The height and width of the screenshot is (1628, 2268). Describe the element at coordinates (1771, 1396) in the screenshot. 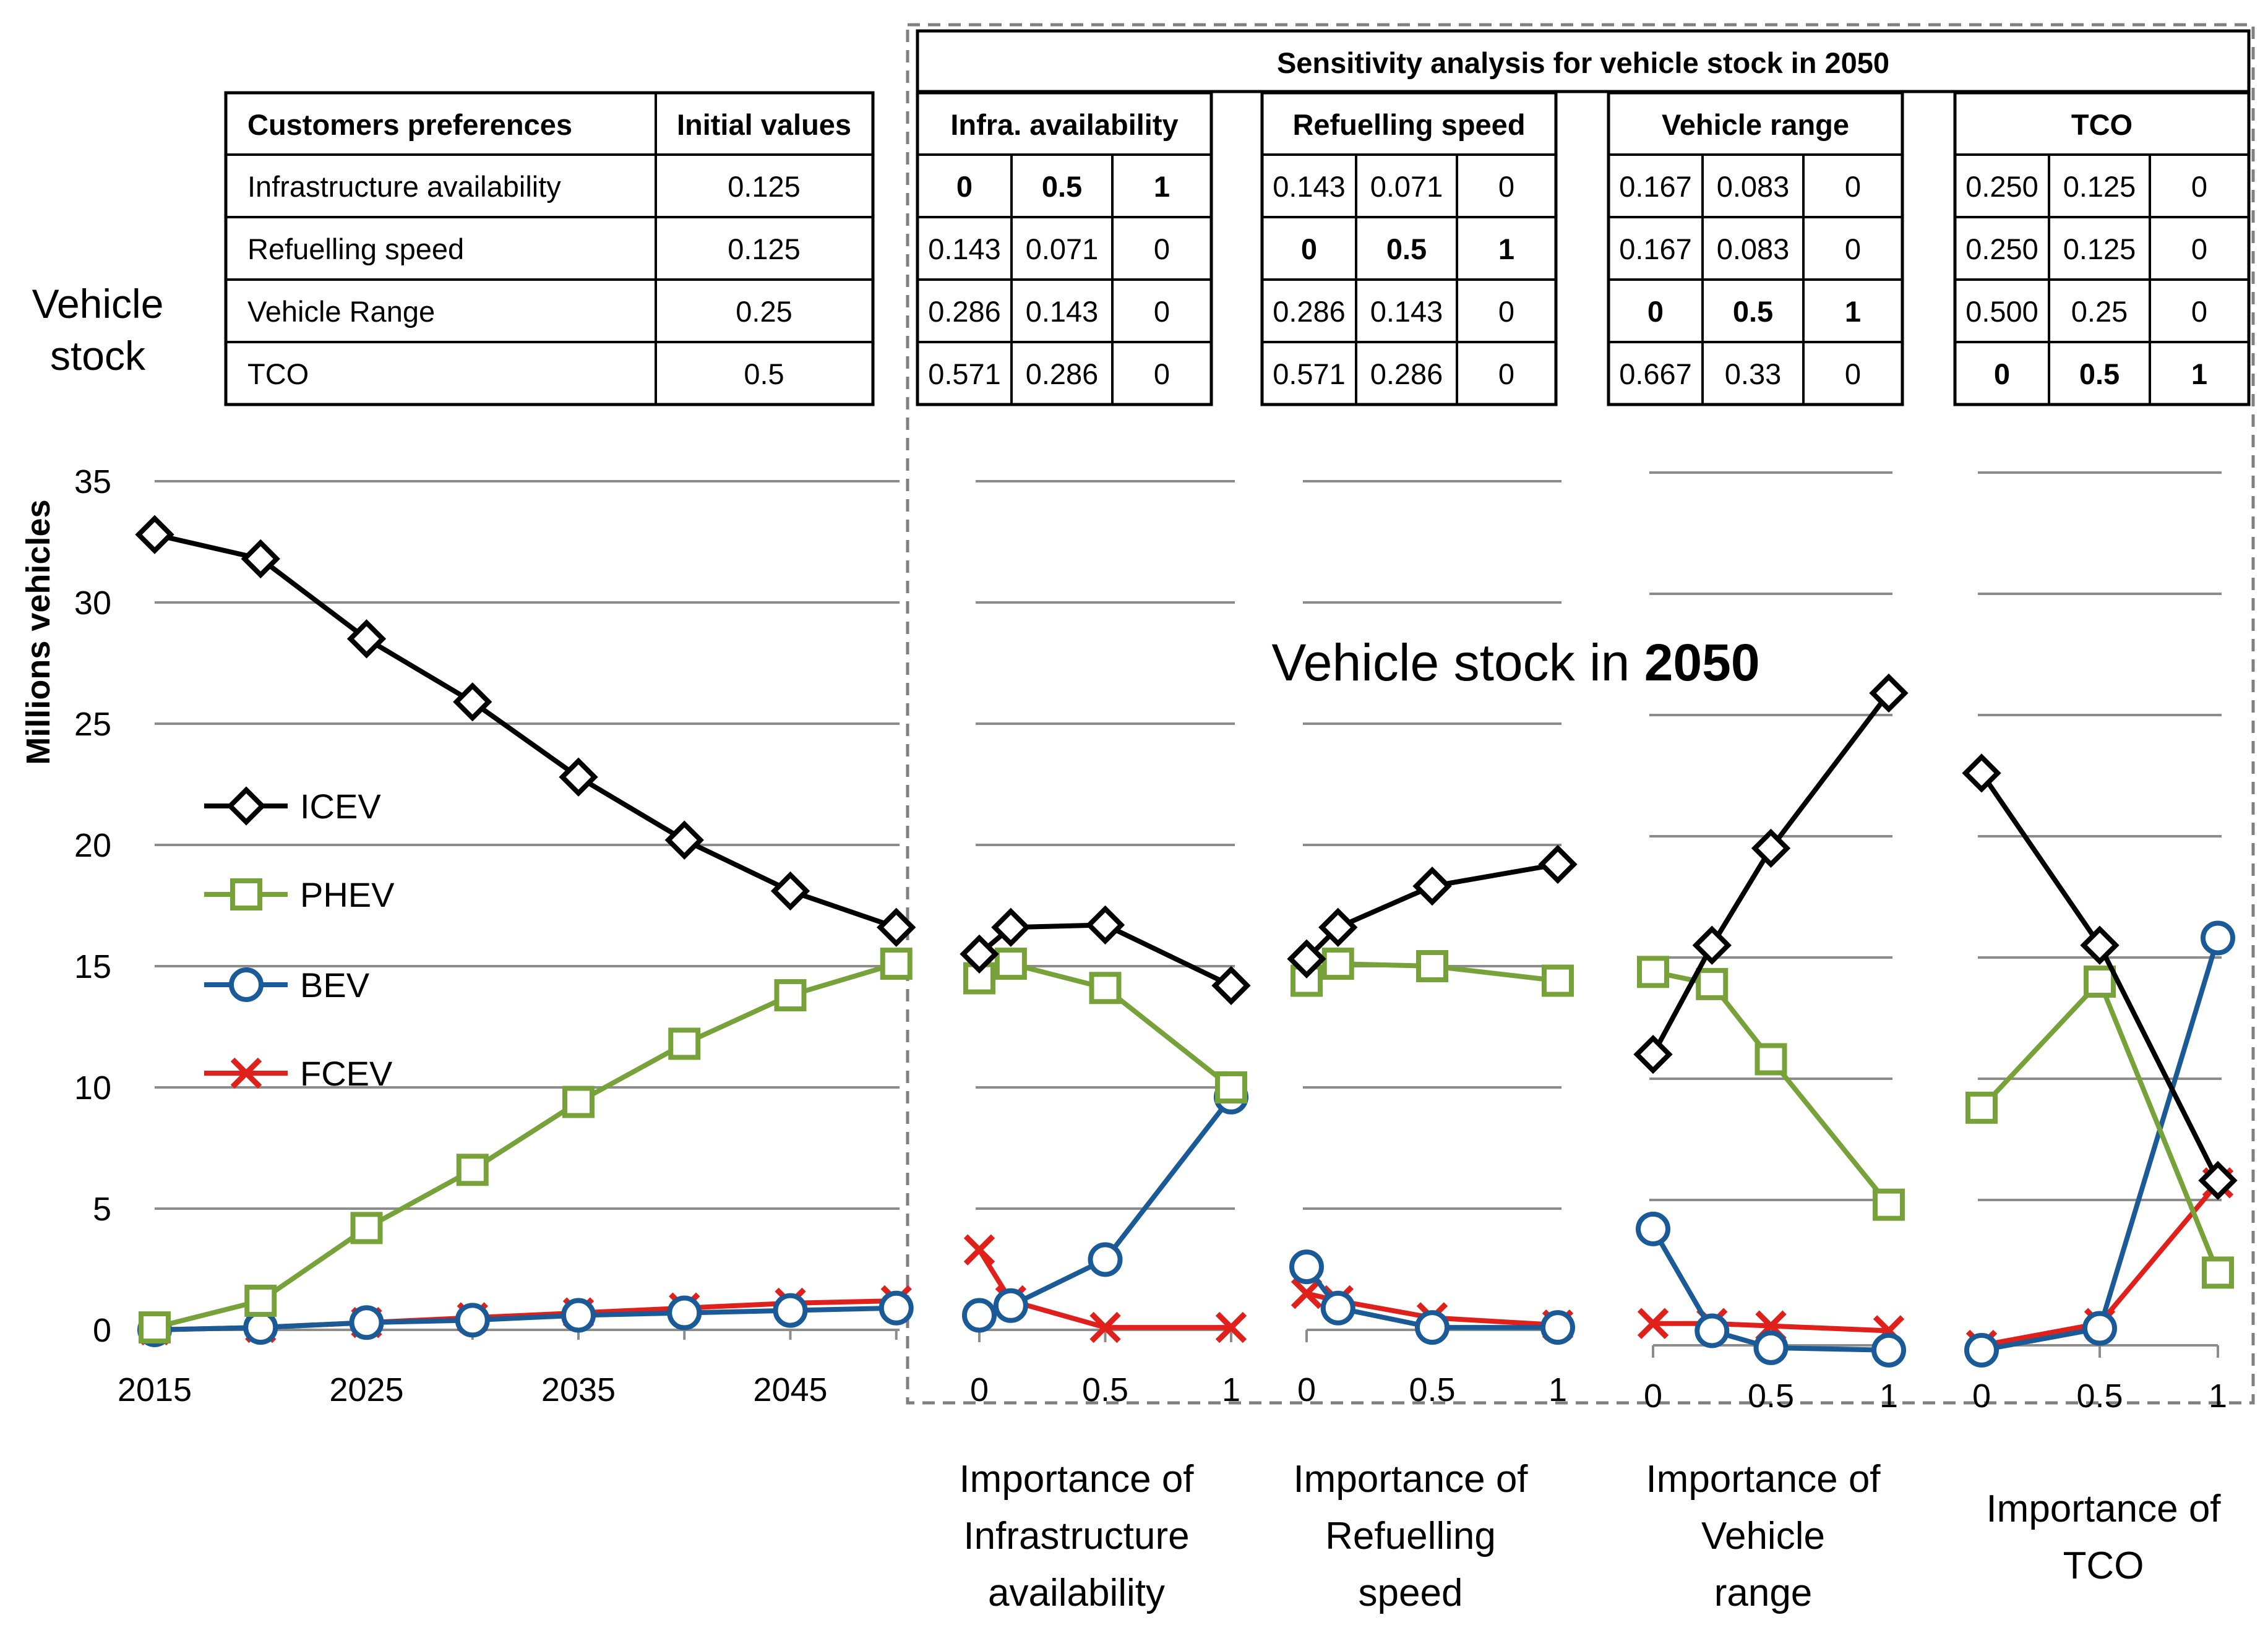

I see `x-tick-label: 0.5` at that location.